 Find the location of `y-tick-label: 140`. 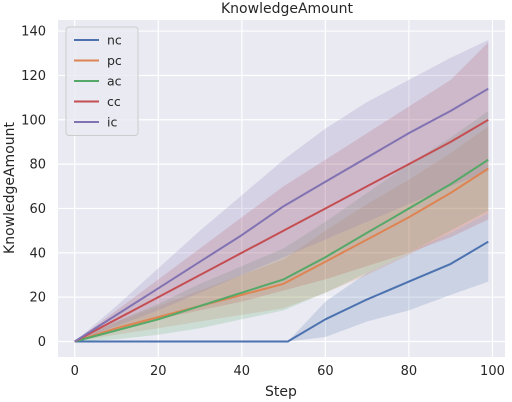

y-tick-label: 140 is located at coordinates (33, 32).